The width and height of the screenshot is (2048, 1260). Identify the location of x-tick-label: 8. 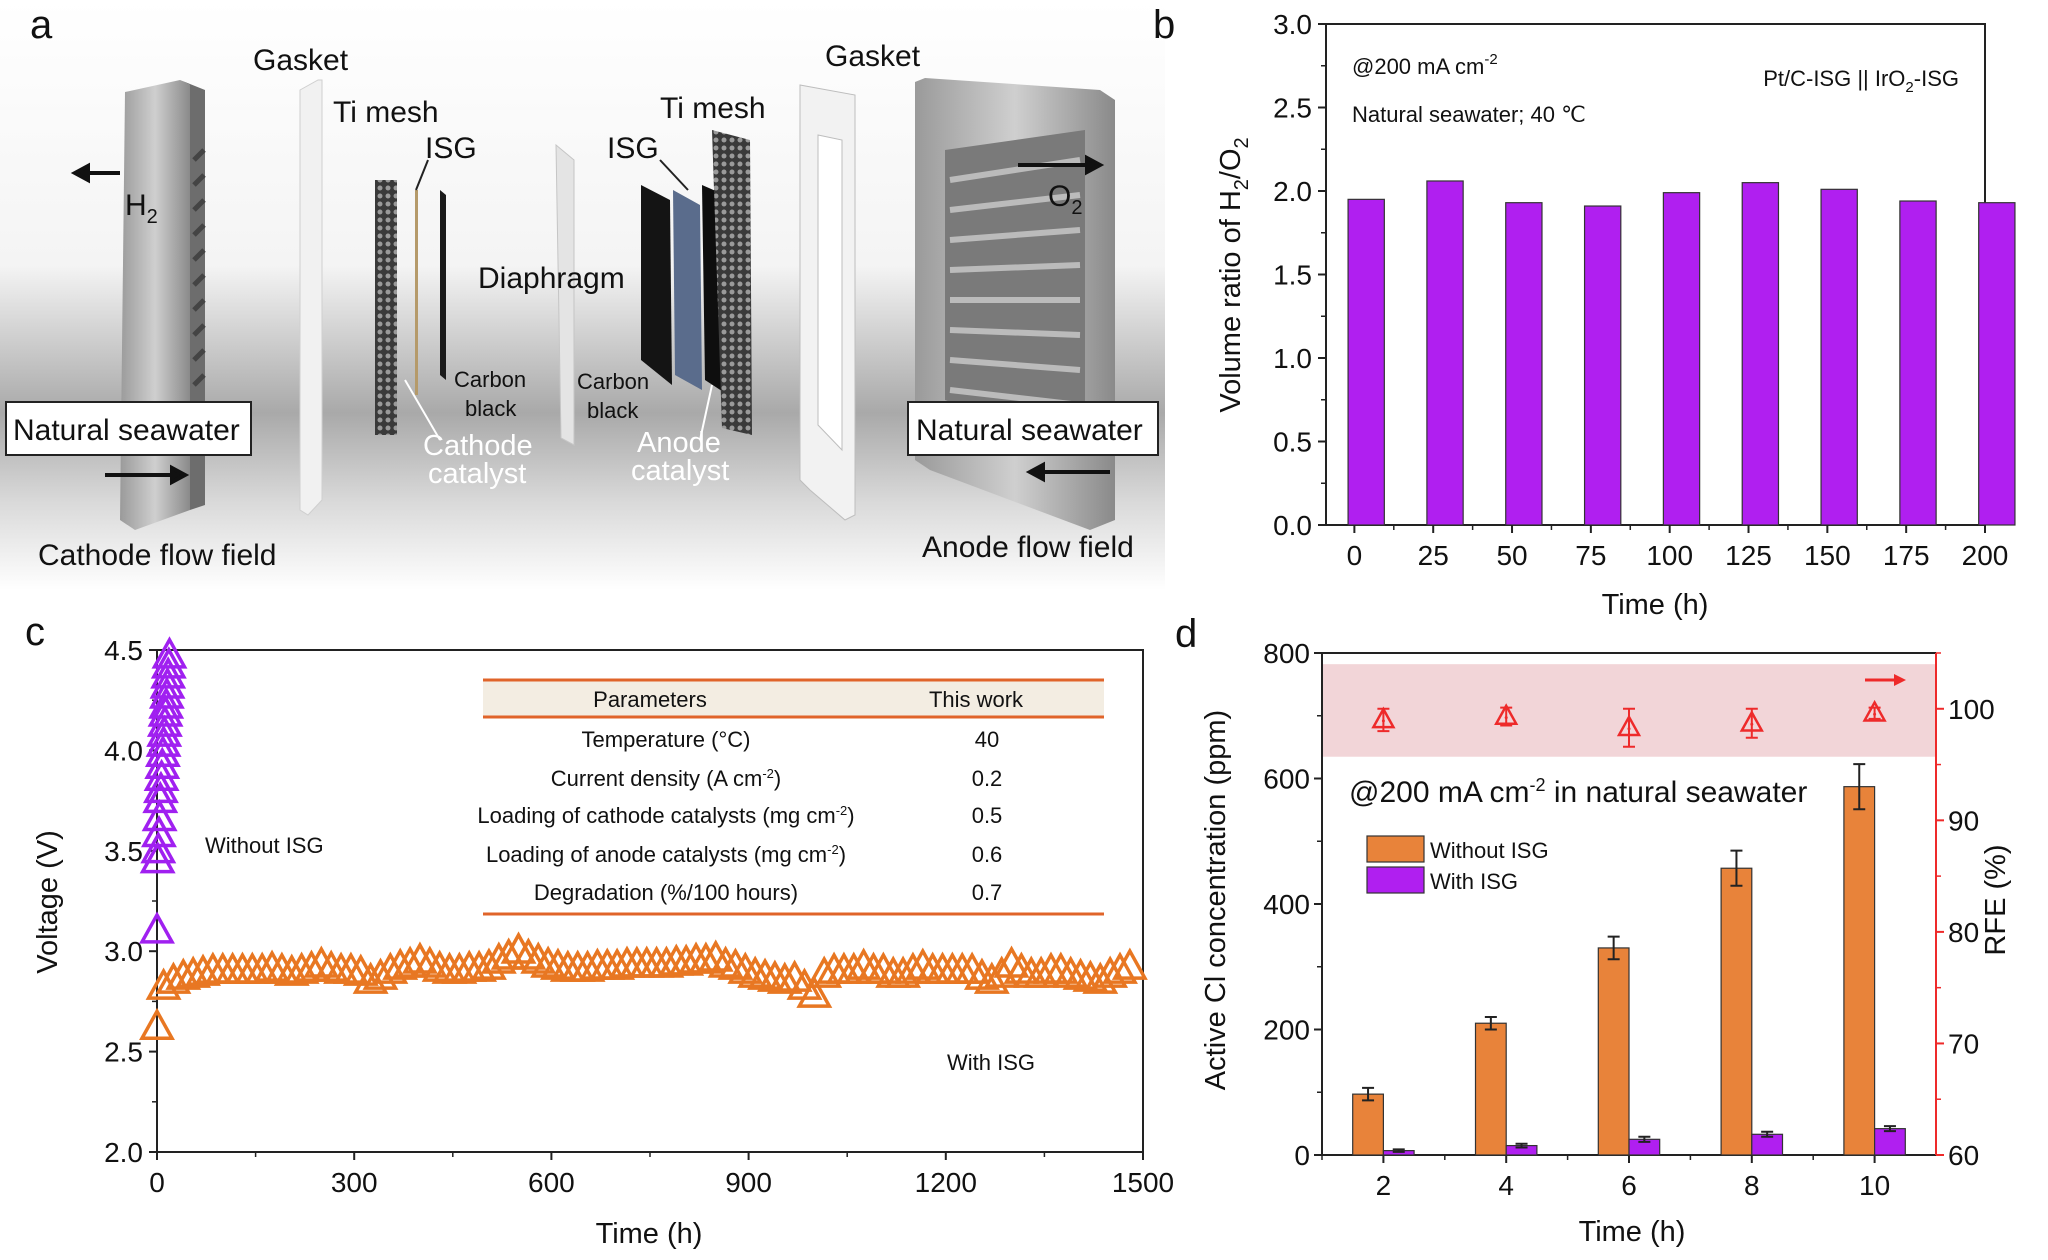
(1752, 1185).